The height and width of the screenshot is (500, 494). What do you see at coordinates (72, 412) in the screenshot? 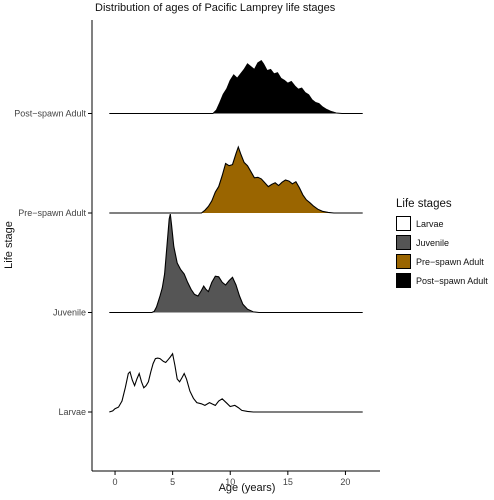
I see `y-tick-label: Larvae` at bounding box center [72, 412].